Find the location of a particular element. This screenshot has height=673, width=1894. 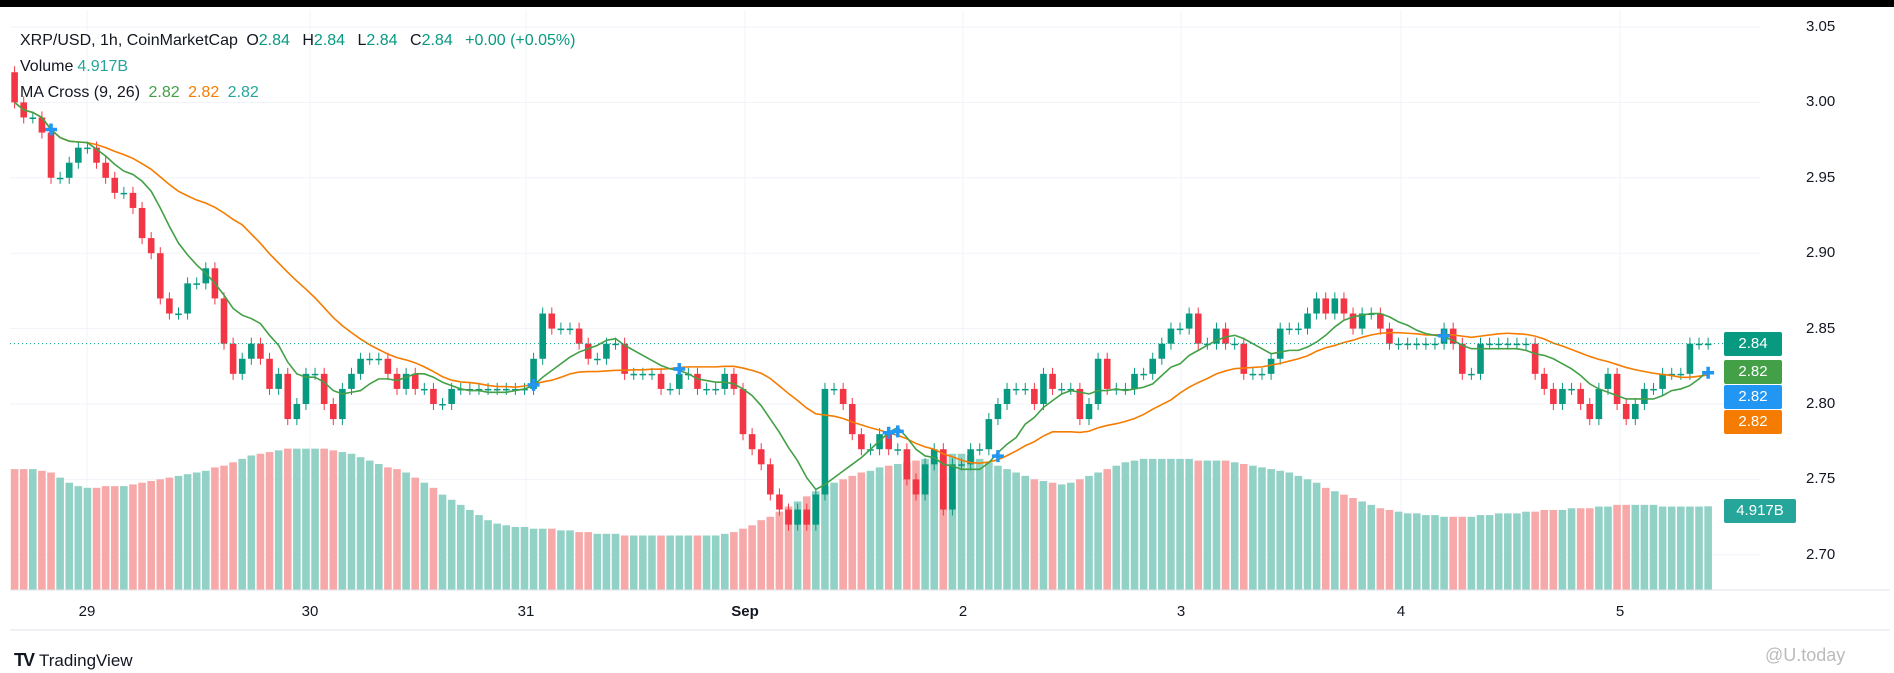

legend-close-label: C is located at coordinates (416, 40).